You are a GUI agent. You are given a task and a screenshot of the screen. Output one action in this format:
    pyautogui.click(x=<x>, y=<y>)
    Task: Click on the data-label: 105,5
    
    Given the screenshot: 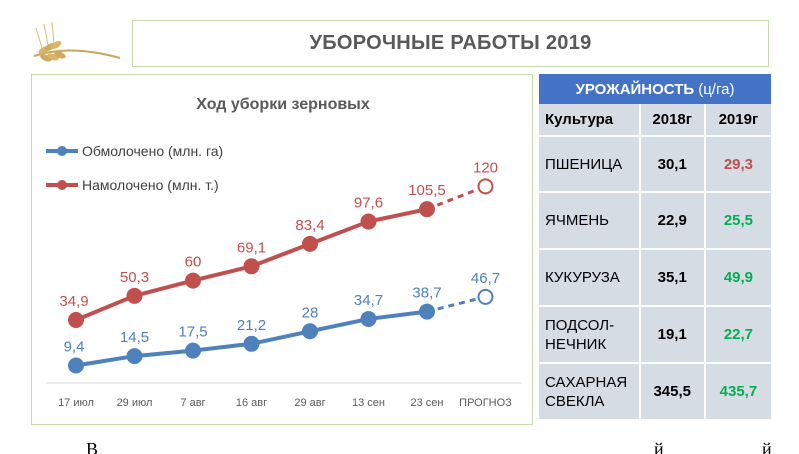 What is the action you would take?
    pyautogui.click(x=427, y=190)
    